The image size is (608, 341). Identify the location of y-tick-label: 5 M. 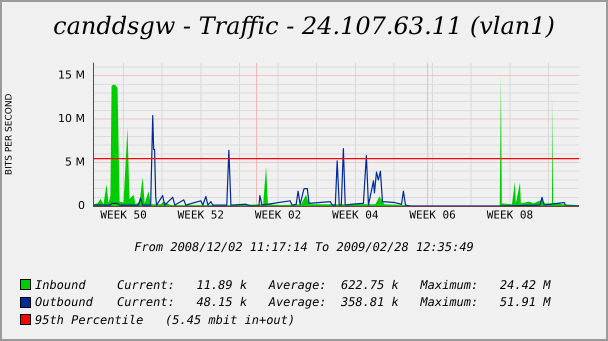
(75, 161).